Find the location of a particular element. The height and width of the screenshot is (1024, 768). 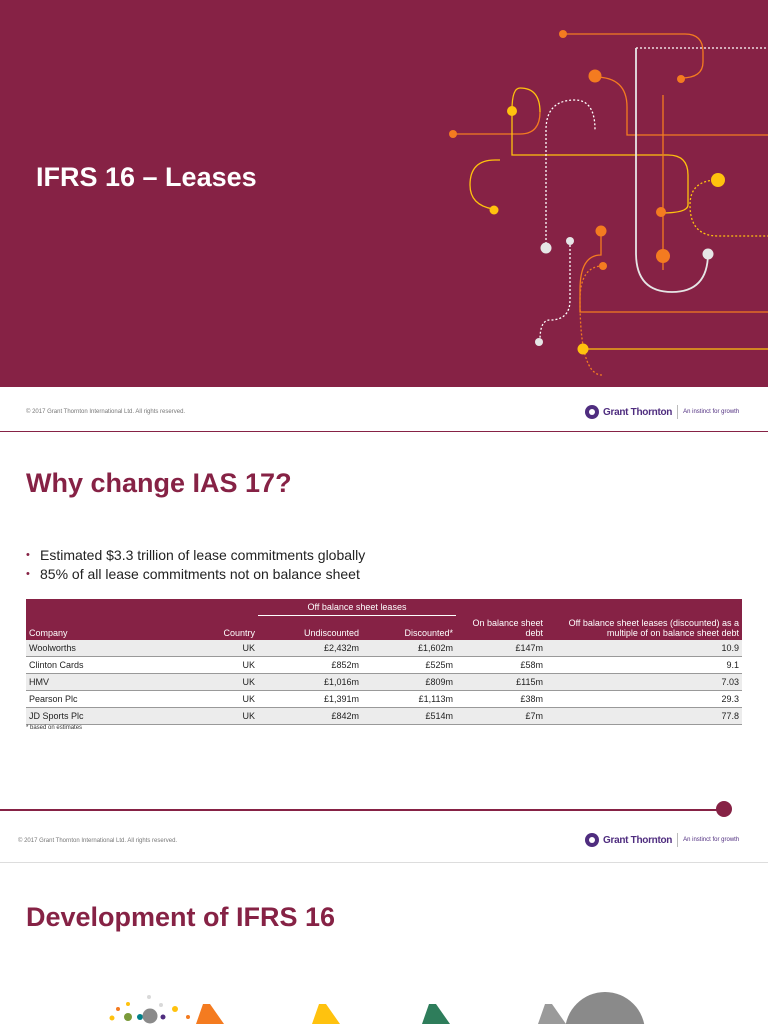

footer-rule-dot is located at coordinates (724, 809).